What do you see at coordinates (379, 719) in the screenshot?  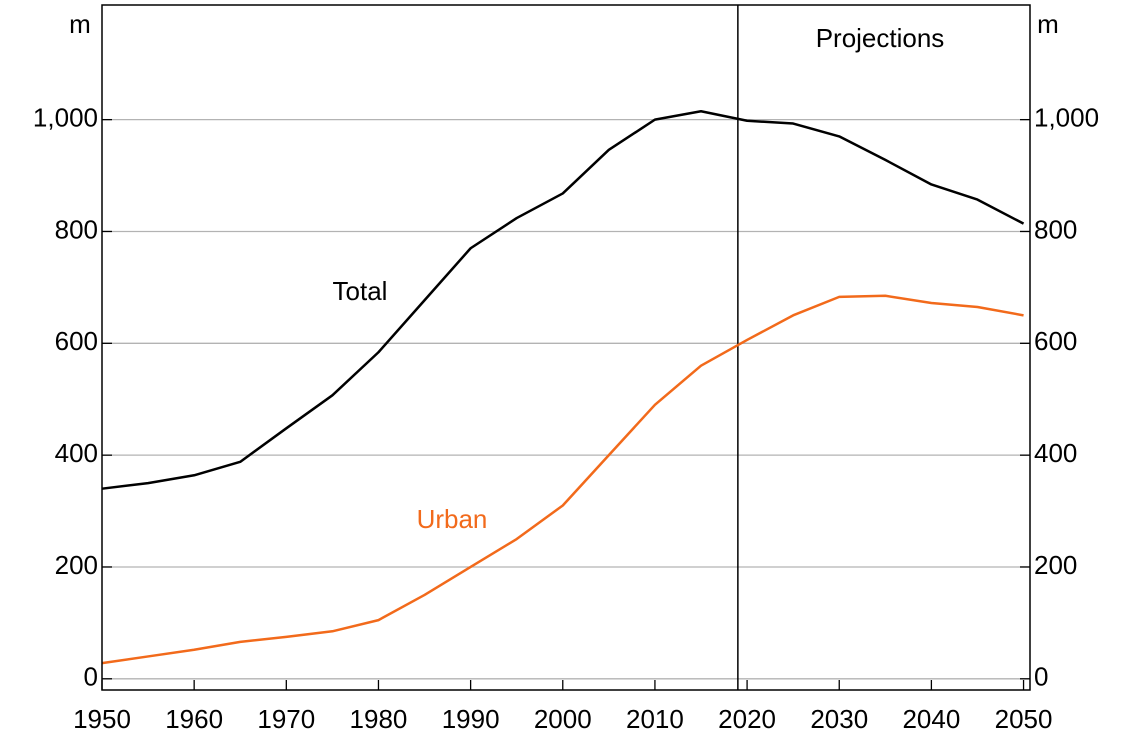 I see `x-tick-label: 1980` at bounding box center [379, 719].